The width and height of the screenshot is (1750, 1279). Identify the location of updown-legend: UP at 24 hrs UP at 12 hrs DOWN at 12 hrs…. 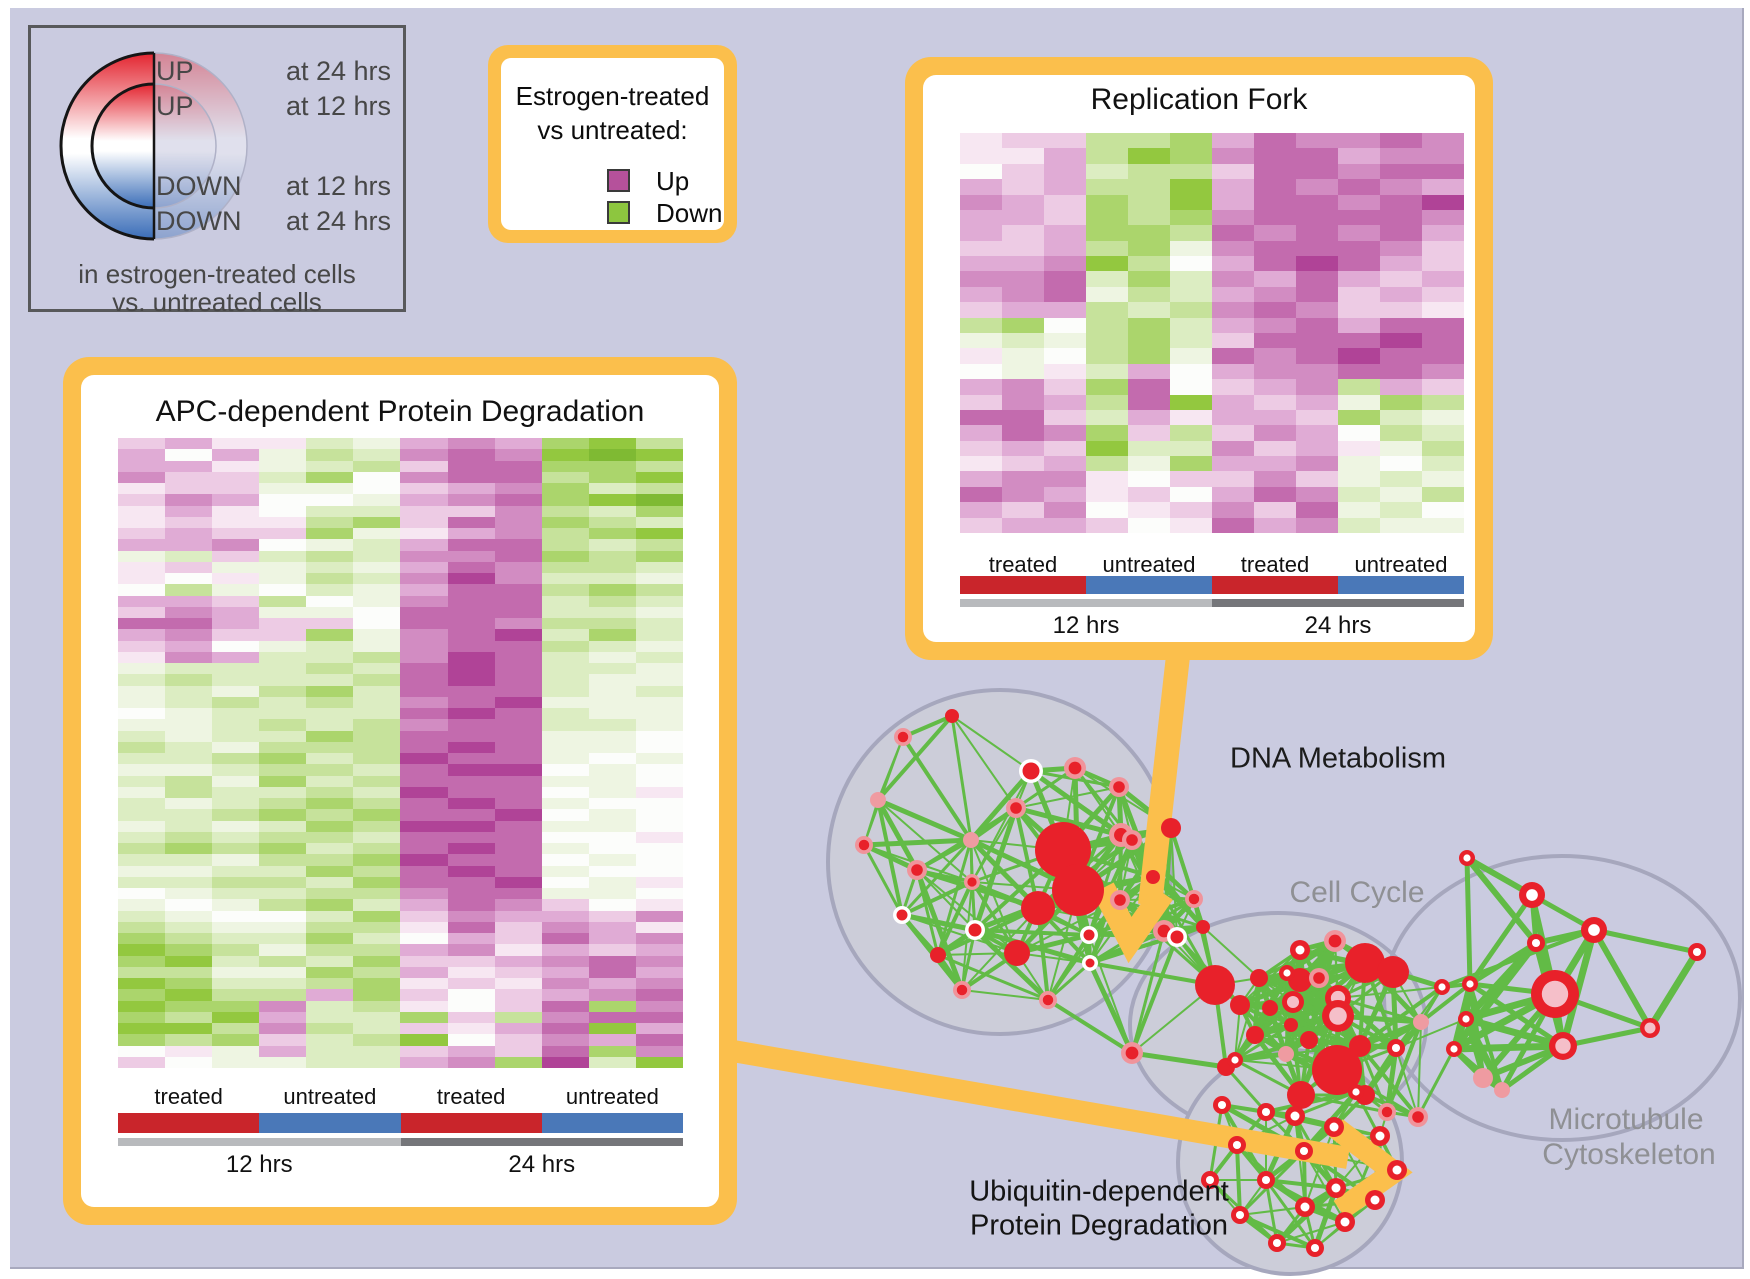
(217, 170).